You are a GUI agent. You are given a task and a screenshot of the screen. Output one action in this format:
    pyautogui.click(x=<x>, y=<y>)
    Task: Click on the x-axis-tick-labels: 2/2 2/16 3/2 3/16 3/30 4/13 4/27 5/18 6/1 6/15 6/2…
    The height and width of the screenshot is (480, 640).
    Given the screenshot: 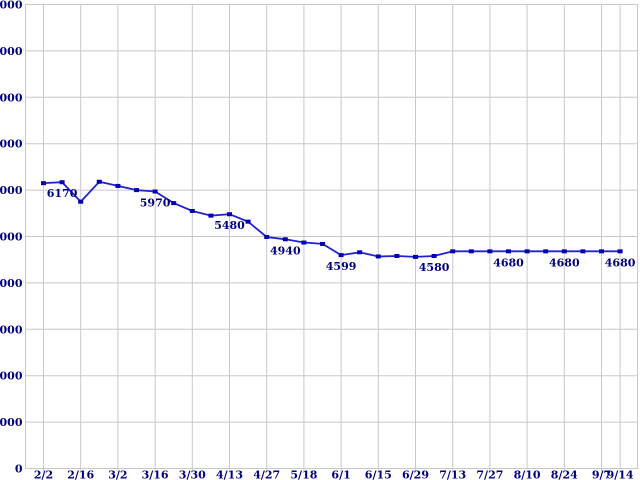 What is the action you would take?
    pyautogui.click(x=334, y=474)
    